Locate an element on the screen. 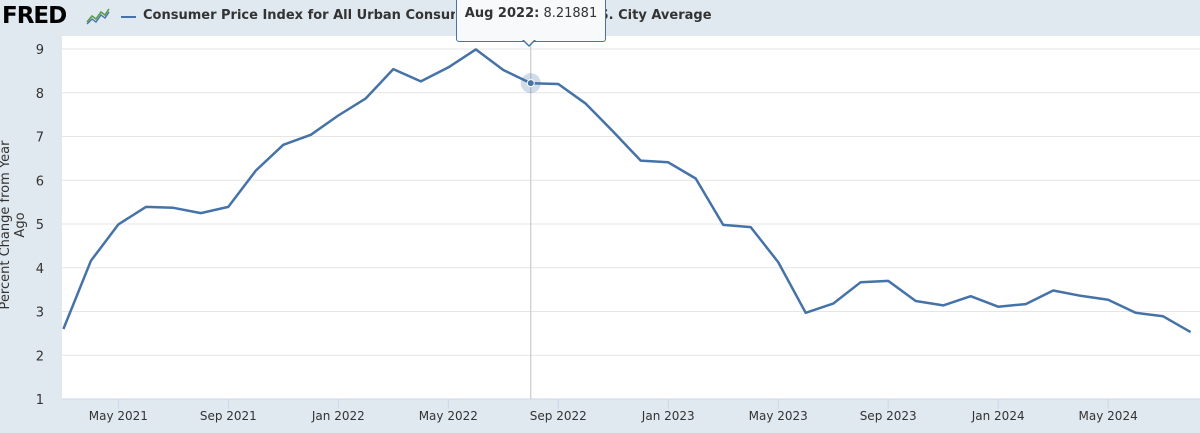  x-tick-label: Sep 2023 is located at coordinates (888, 416).